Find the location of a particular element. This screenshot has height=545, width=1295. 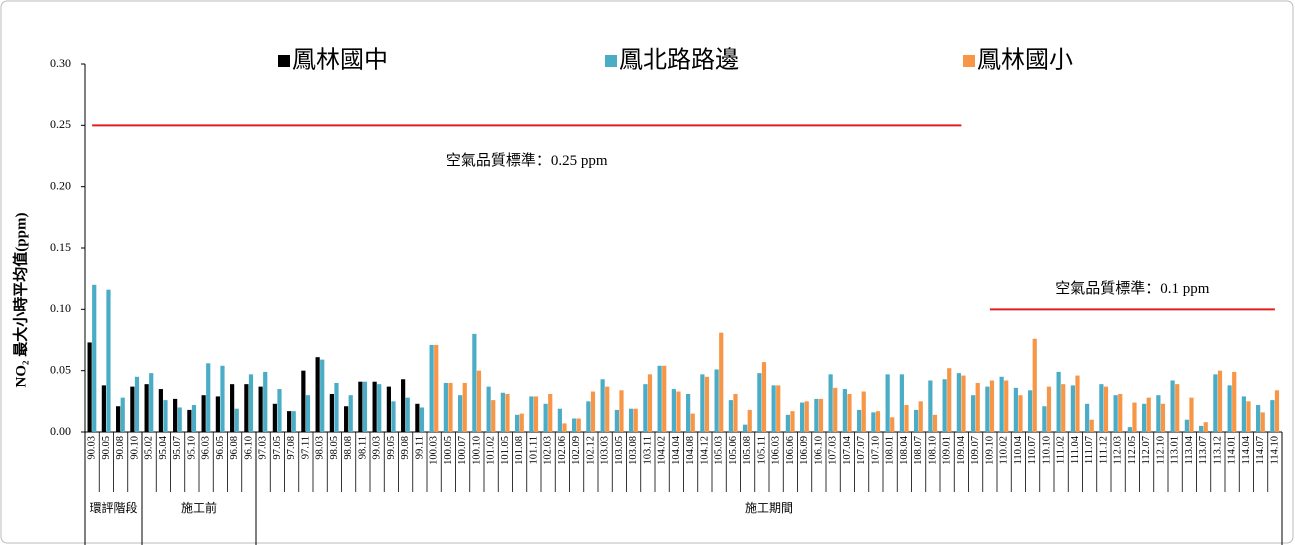

x-tick-label: 112.07 is located at coordinates (1146, 450).